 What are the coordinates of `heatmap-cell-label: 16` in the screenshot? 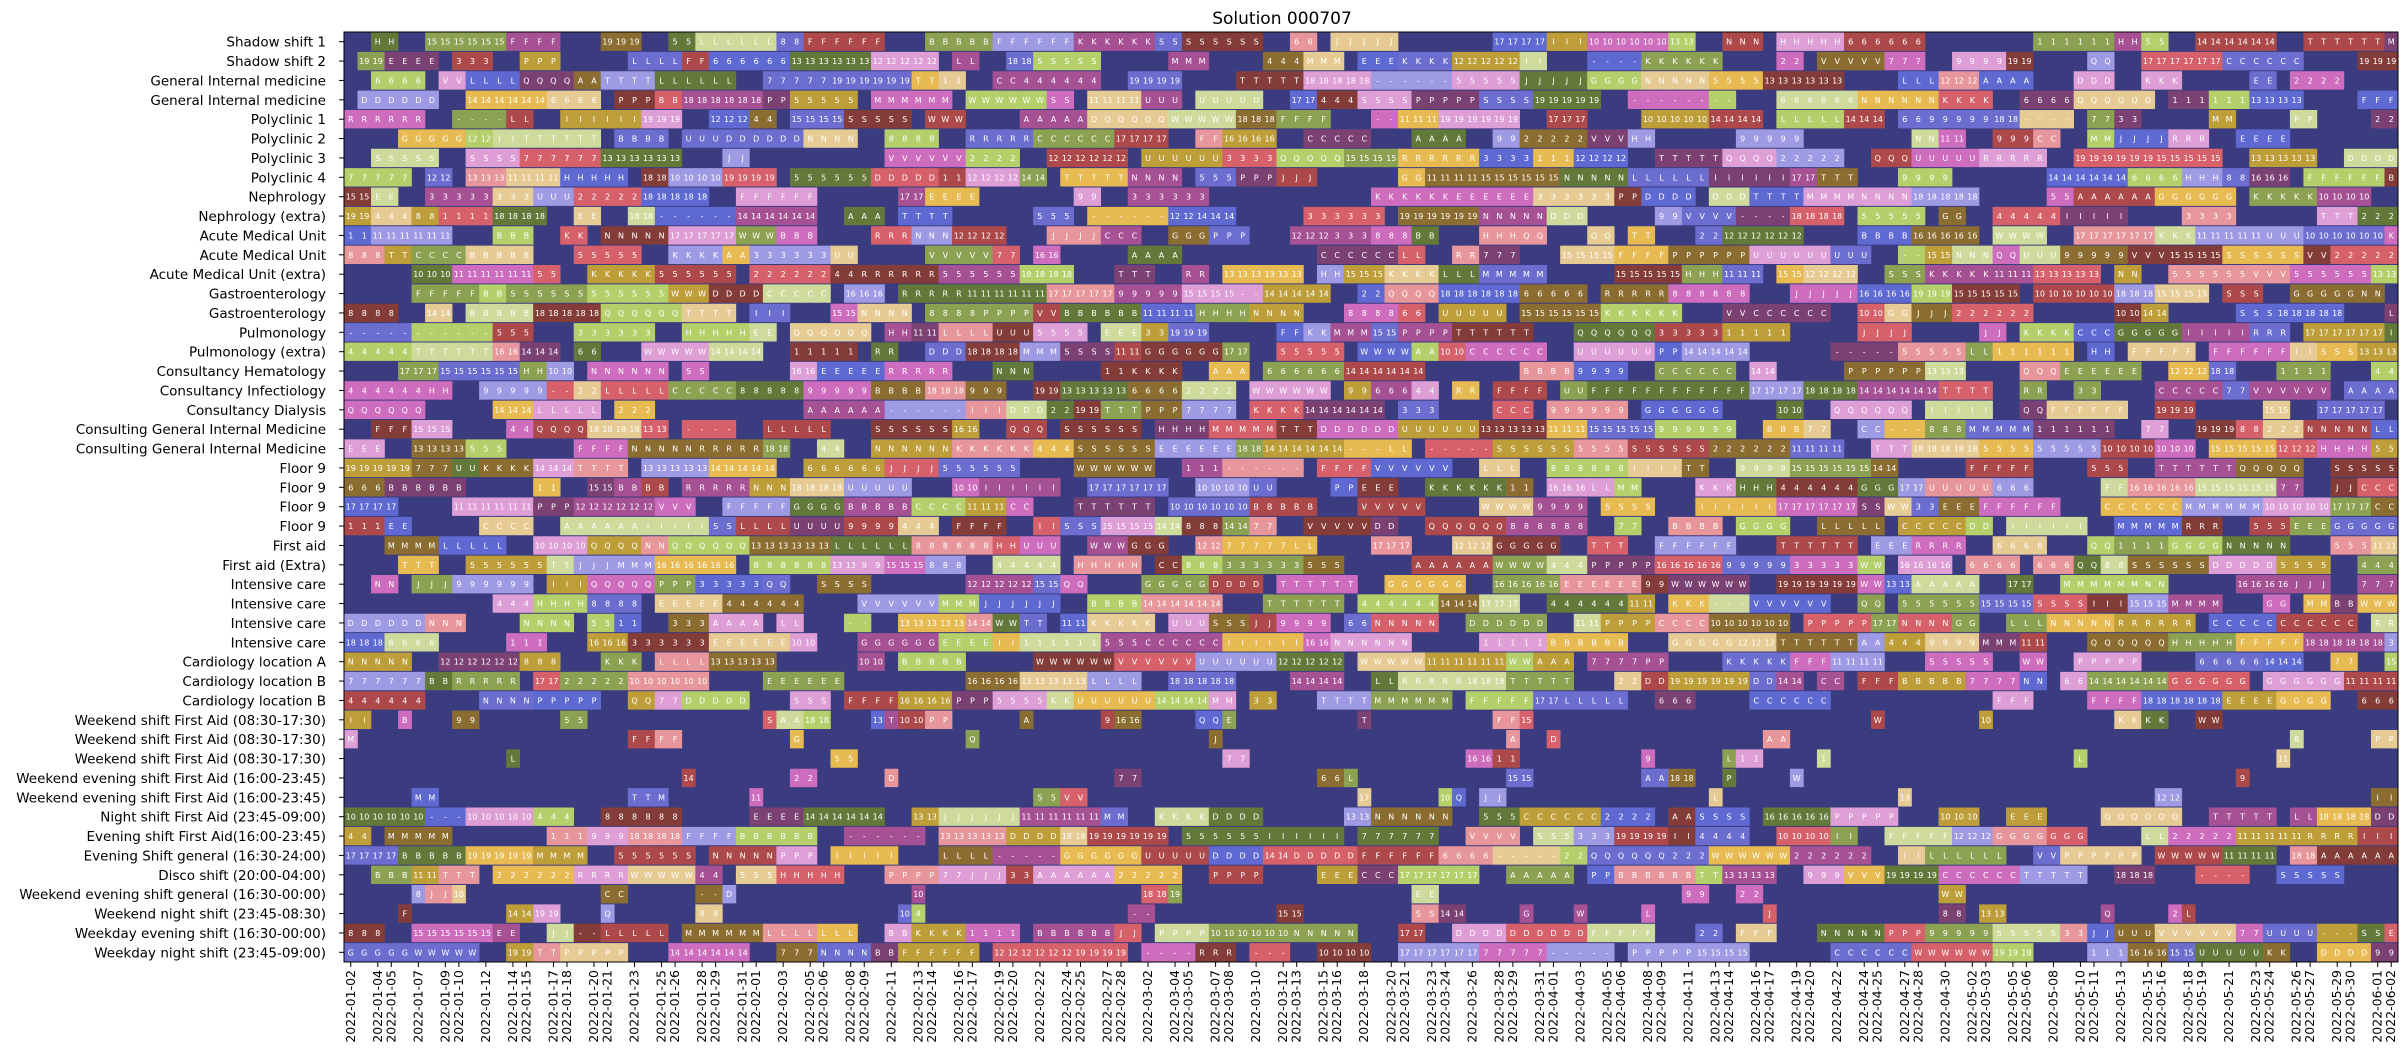 It's located at (1905, 294).